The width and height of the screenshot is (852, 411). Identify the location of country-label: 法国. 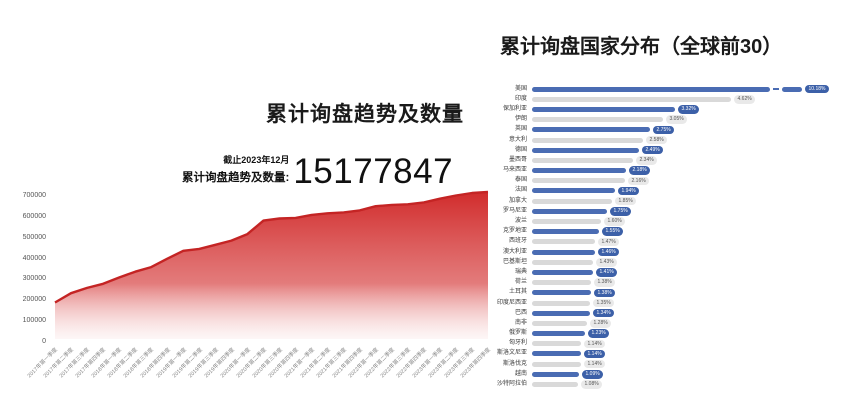
(520, 190).